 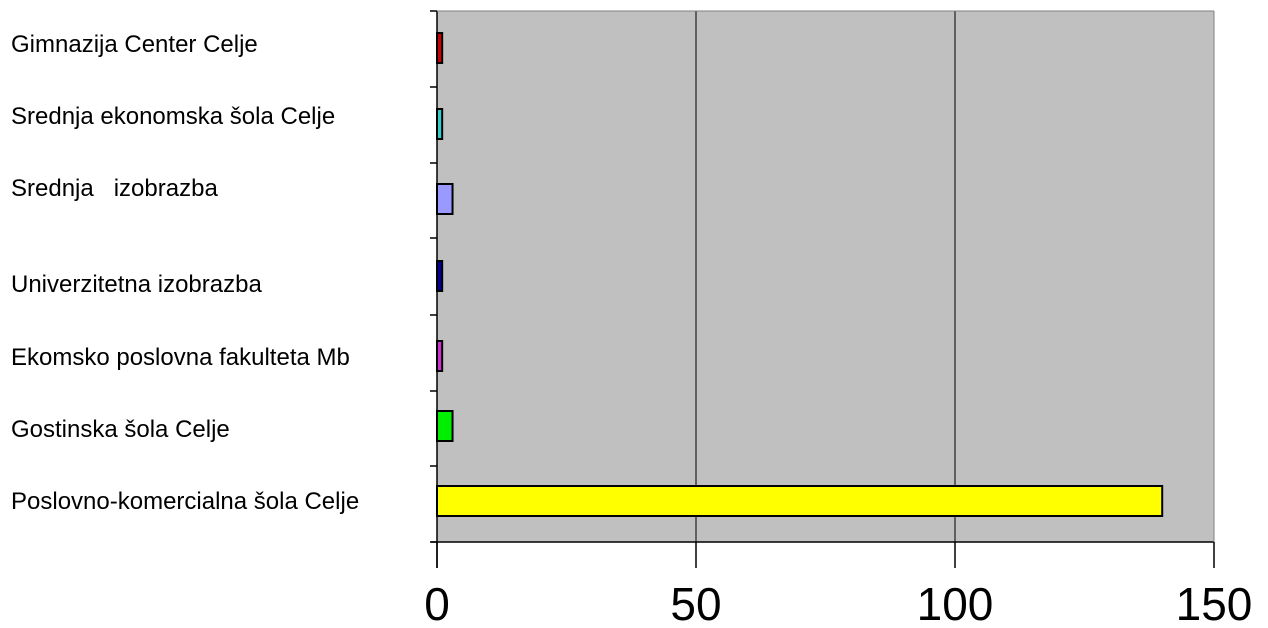 I want to click on category-label-6: Gostinska šola Celje, so click(x=120, y=429).